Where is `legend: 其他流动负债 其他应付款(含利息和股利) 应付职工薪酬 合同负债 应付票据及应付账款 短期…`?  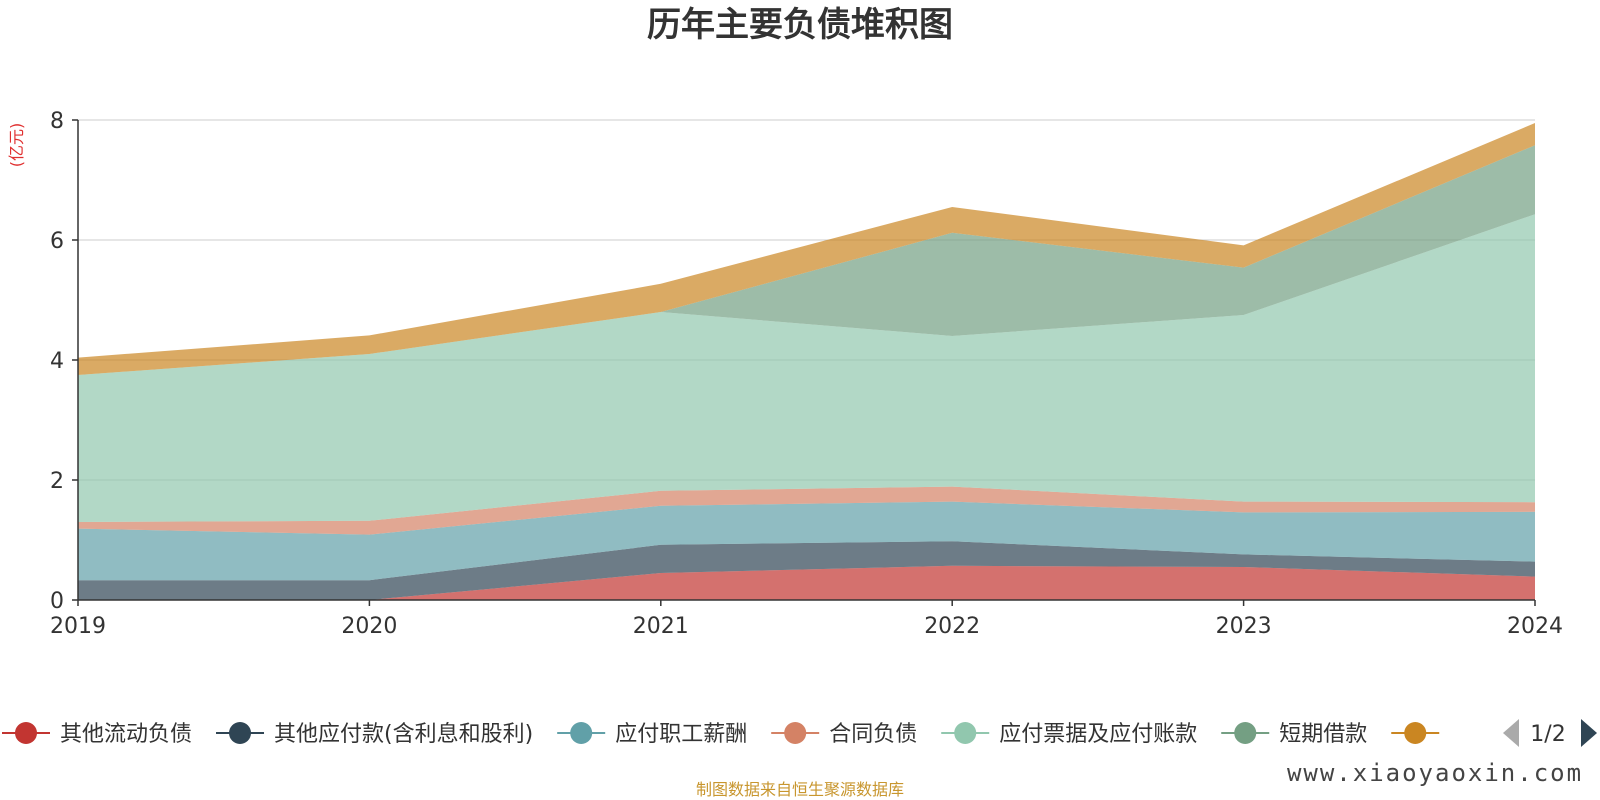
legend: 其他流动负债 其他应付款(含利息和股利) 应付职工薪酬 合同负债 应付票据及应付账款 短期… is located at coordinates (721, 734).